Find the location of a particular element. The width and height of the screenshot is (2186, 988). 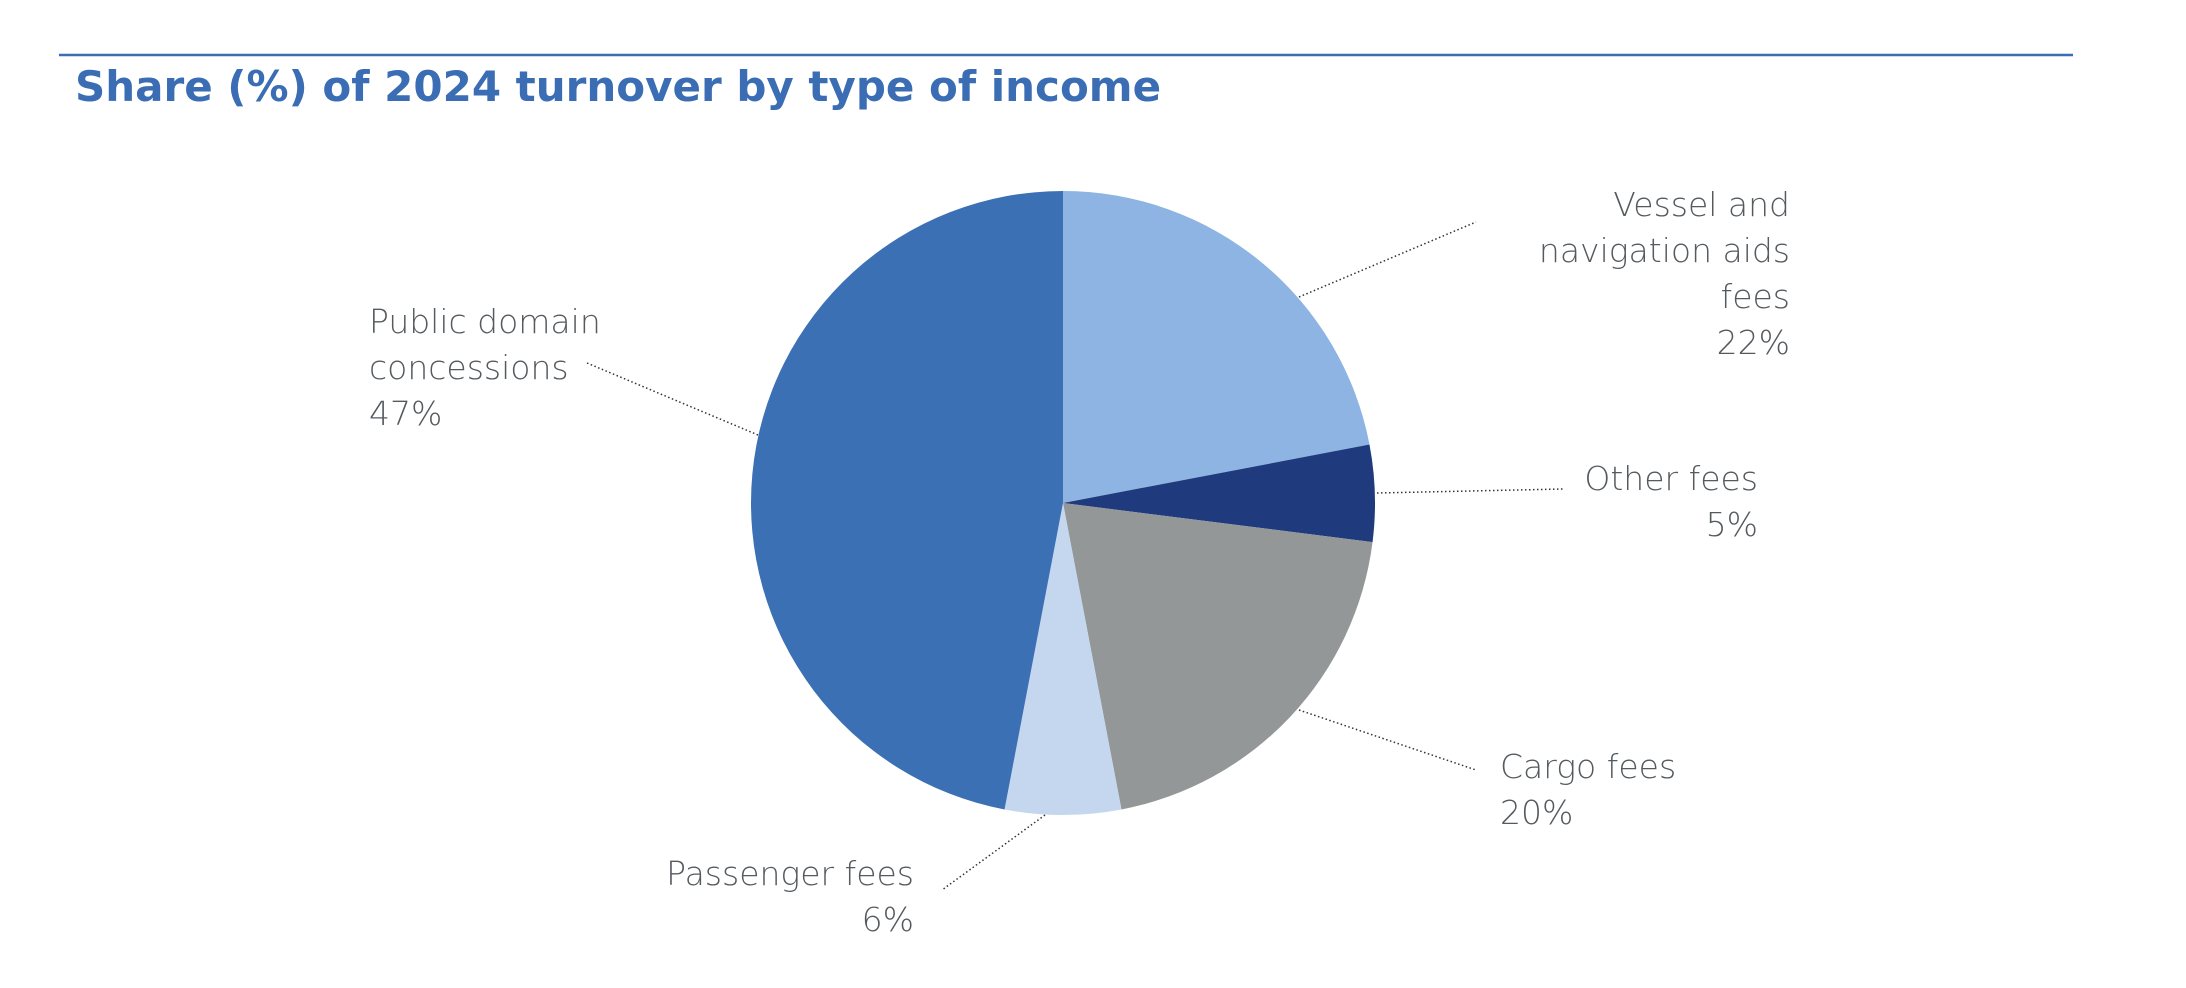

slice-label: Passenger fees 6% is located at coordinates (764, 897).